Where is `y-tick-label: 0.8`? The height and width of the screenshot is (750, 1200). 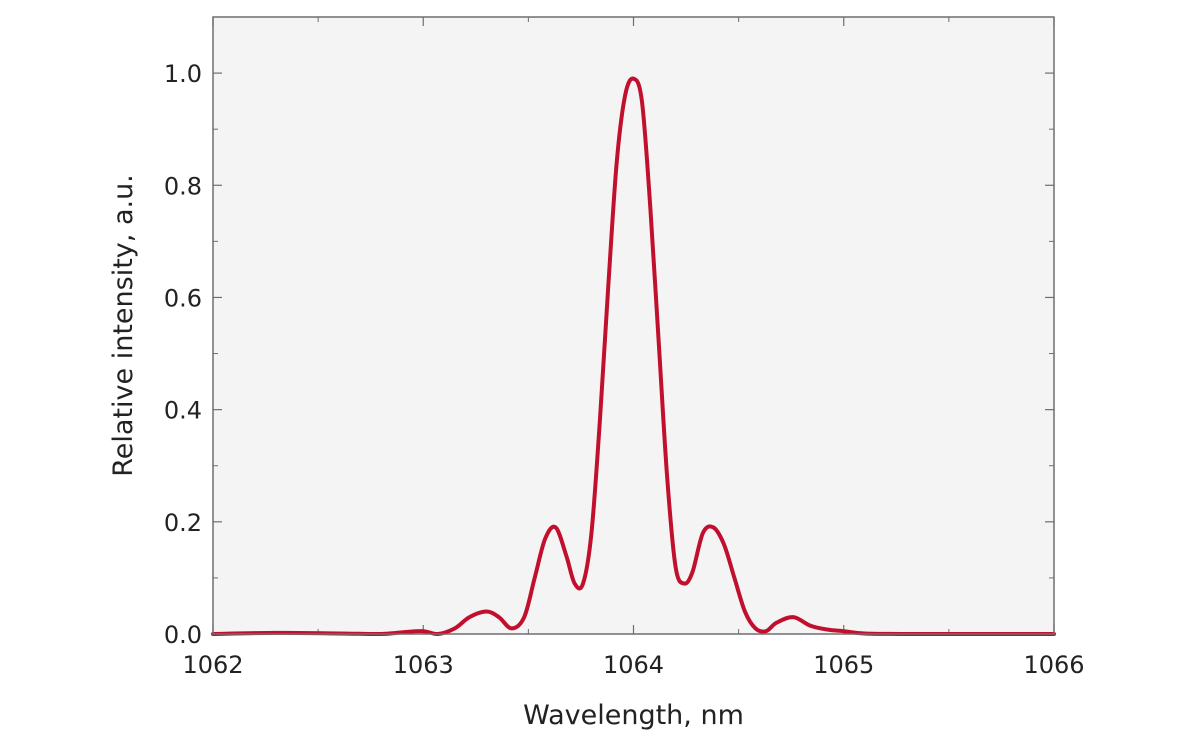
y-tick-label: 0.8 is located at coordinates (183, 186).